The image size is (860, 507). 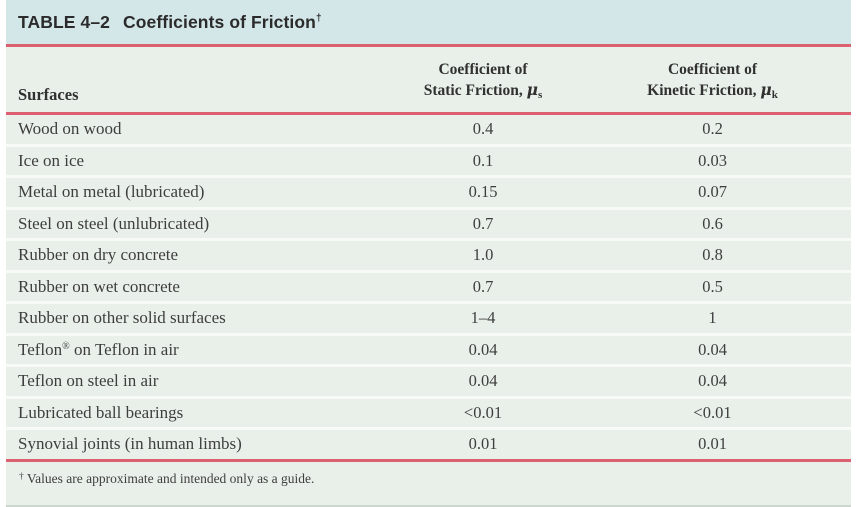 What do you see at coordinates (428, 45) in the screenshot?
I see `title-divider-rule` at bounding box center [428, 45].